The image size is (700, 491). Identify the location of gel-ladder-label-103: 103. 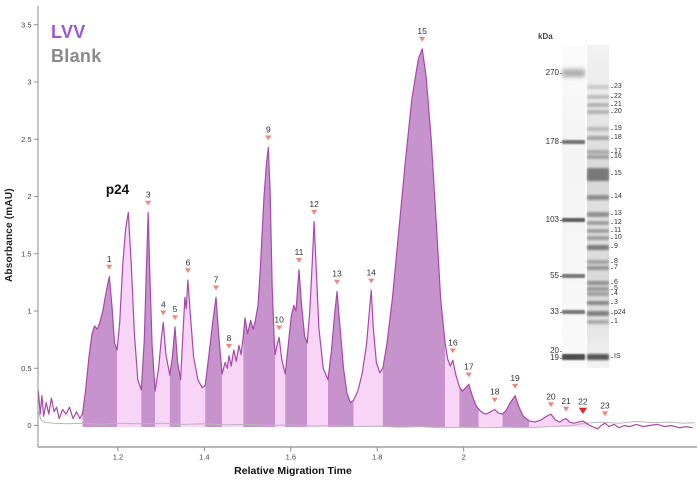
(552, 219).